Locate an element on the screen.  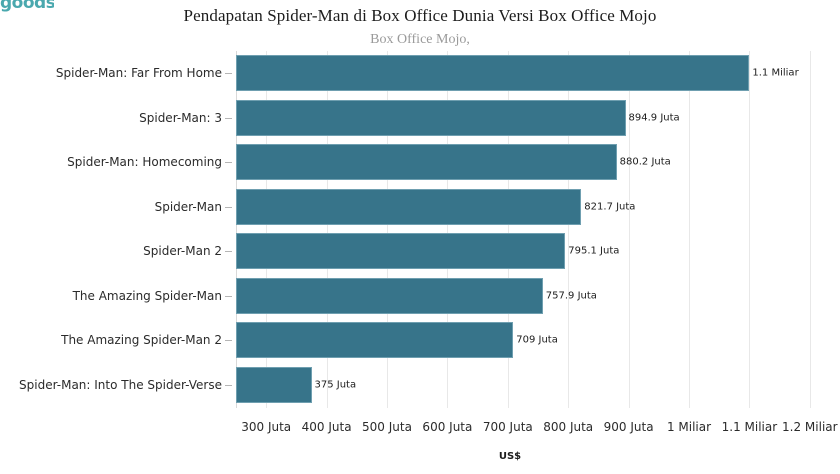
y-tick-label: Spider-Man 2 is located at coordinates (182, 251).